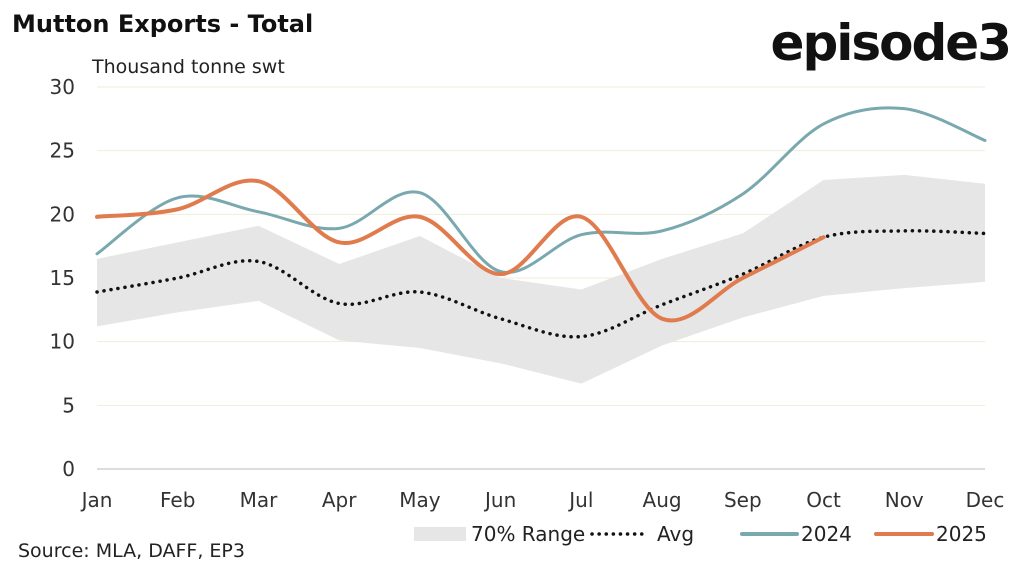 Image resolution: width=1024 pixels, height=568 pixels. Describe the element at coordinates (499, 500) in the screenshot. I see `x-tick-label: Jun` at that location.